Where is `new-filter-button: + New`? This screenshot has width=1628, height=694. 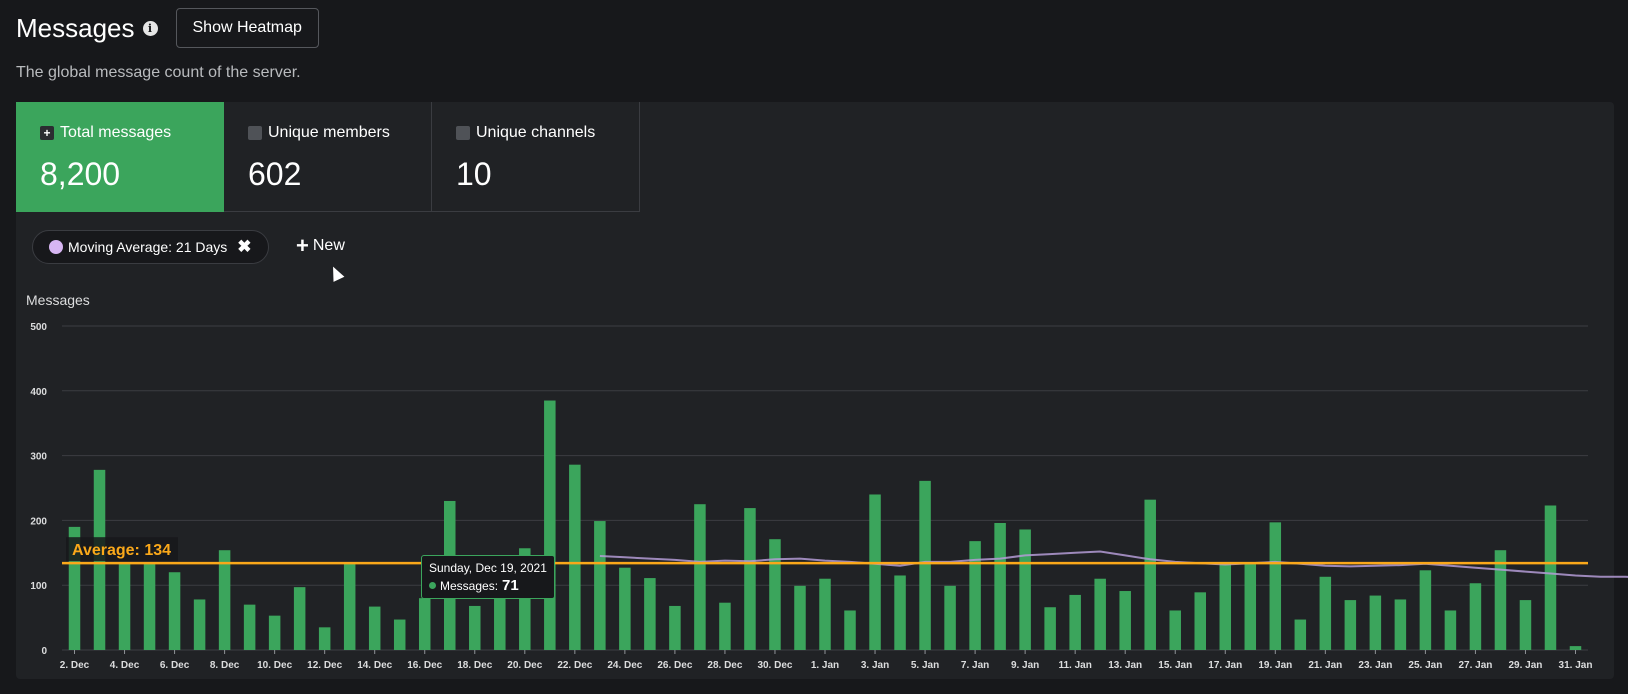 new-filter-button: + New is located at coordinates (320, 246).